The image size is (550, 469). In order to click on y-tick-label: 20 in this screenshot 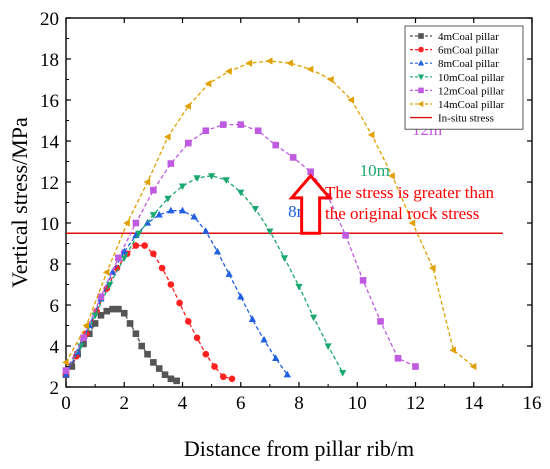, I will do `click(49, 19)`.